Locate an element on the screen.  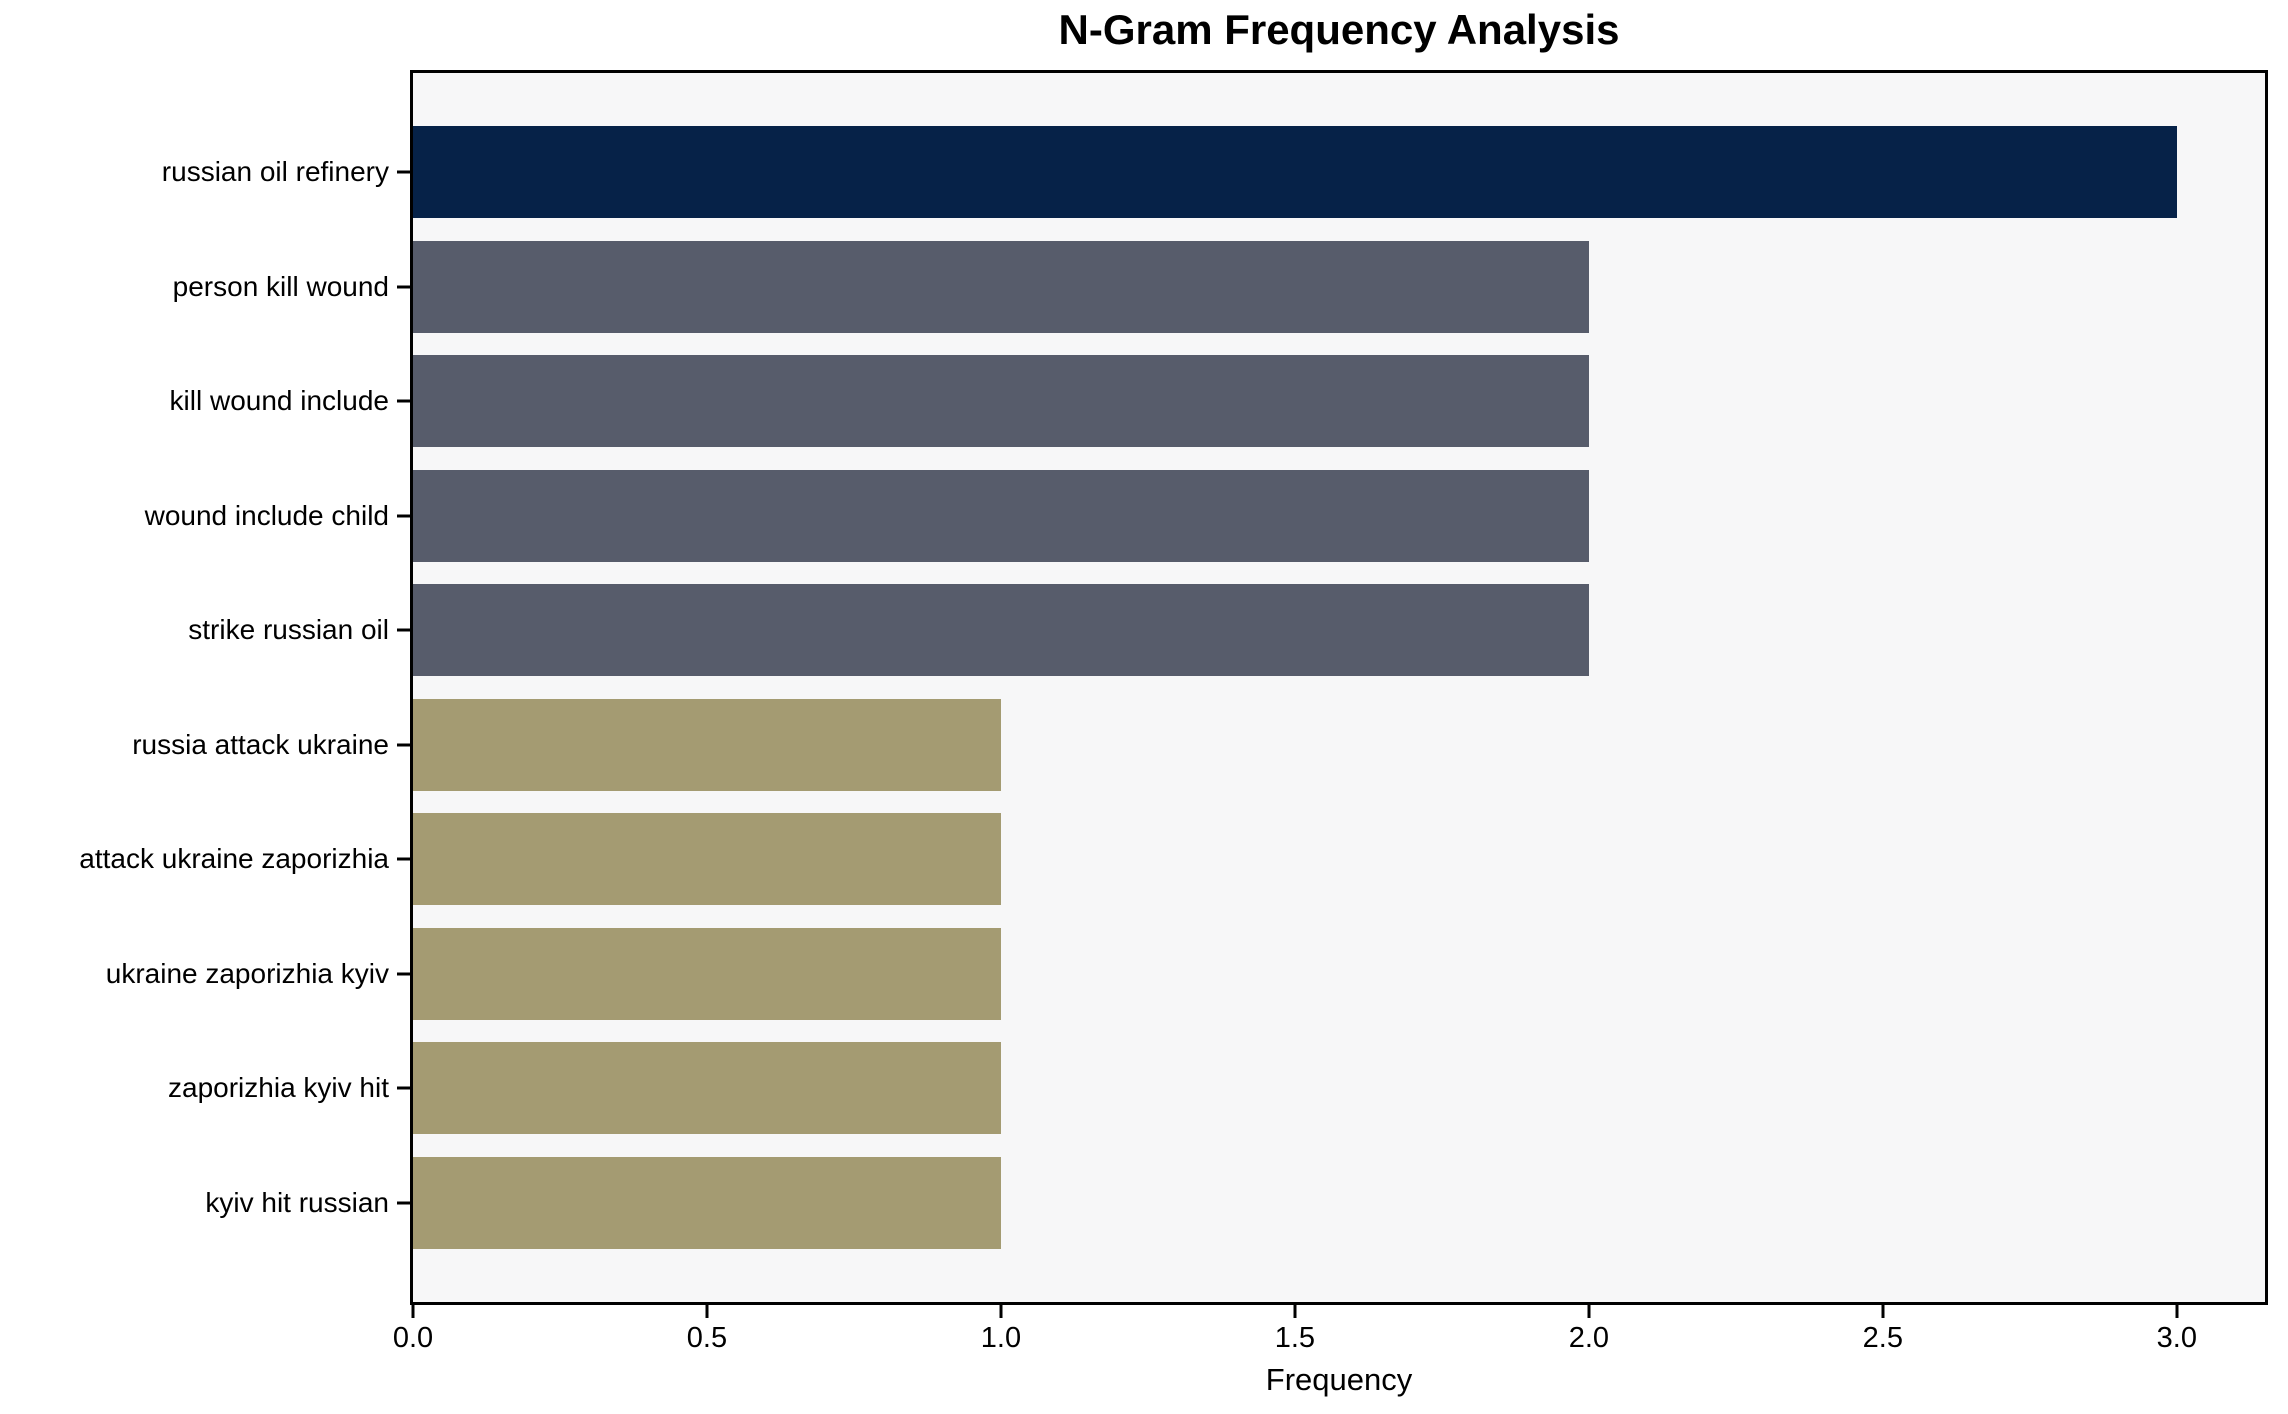
x-tick-label-0.0: 0.0 is located at coordinates (413, 1338).